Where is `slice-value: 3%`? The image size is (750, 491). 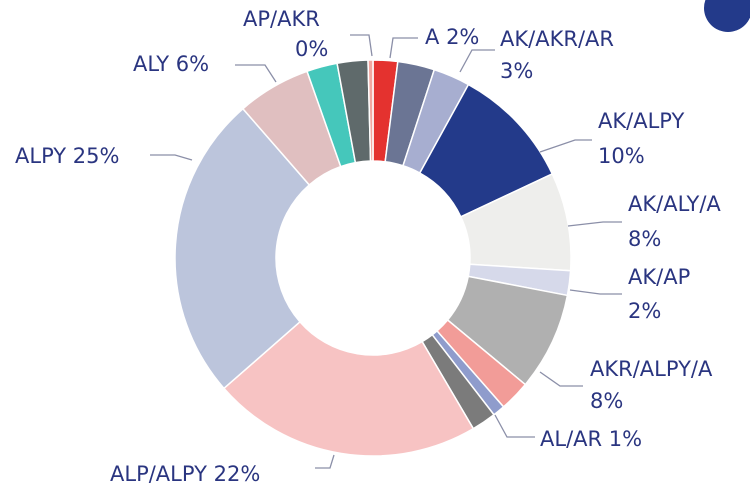
slice-value: 3% is located at coordinates (516, 71).